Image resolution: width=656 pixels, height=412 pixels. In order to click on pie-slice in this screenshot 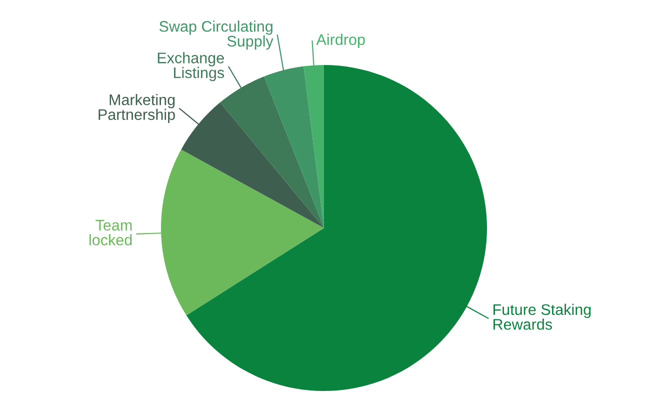, I will do `click(252, 165)`.